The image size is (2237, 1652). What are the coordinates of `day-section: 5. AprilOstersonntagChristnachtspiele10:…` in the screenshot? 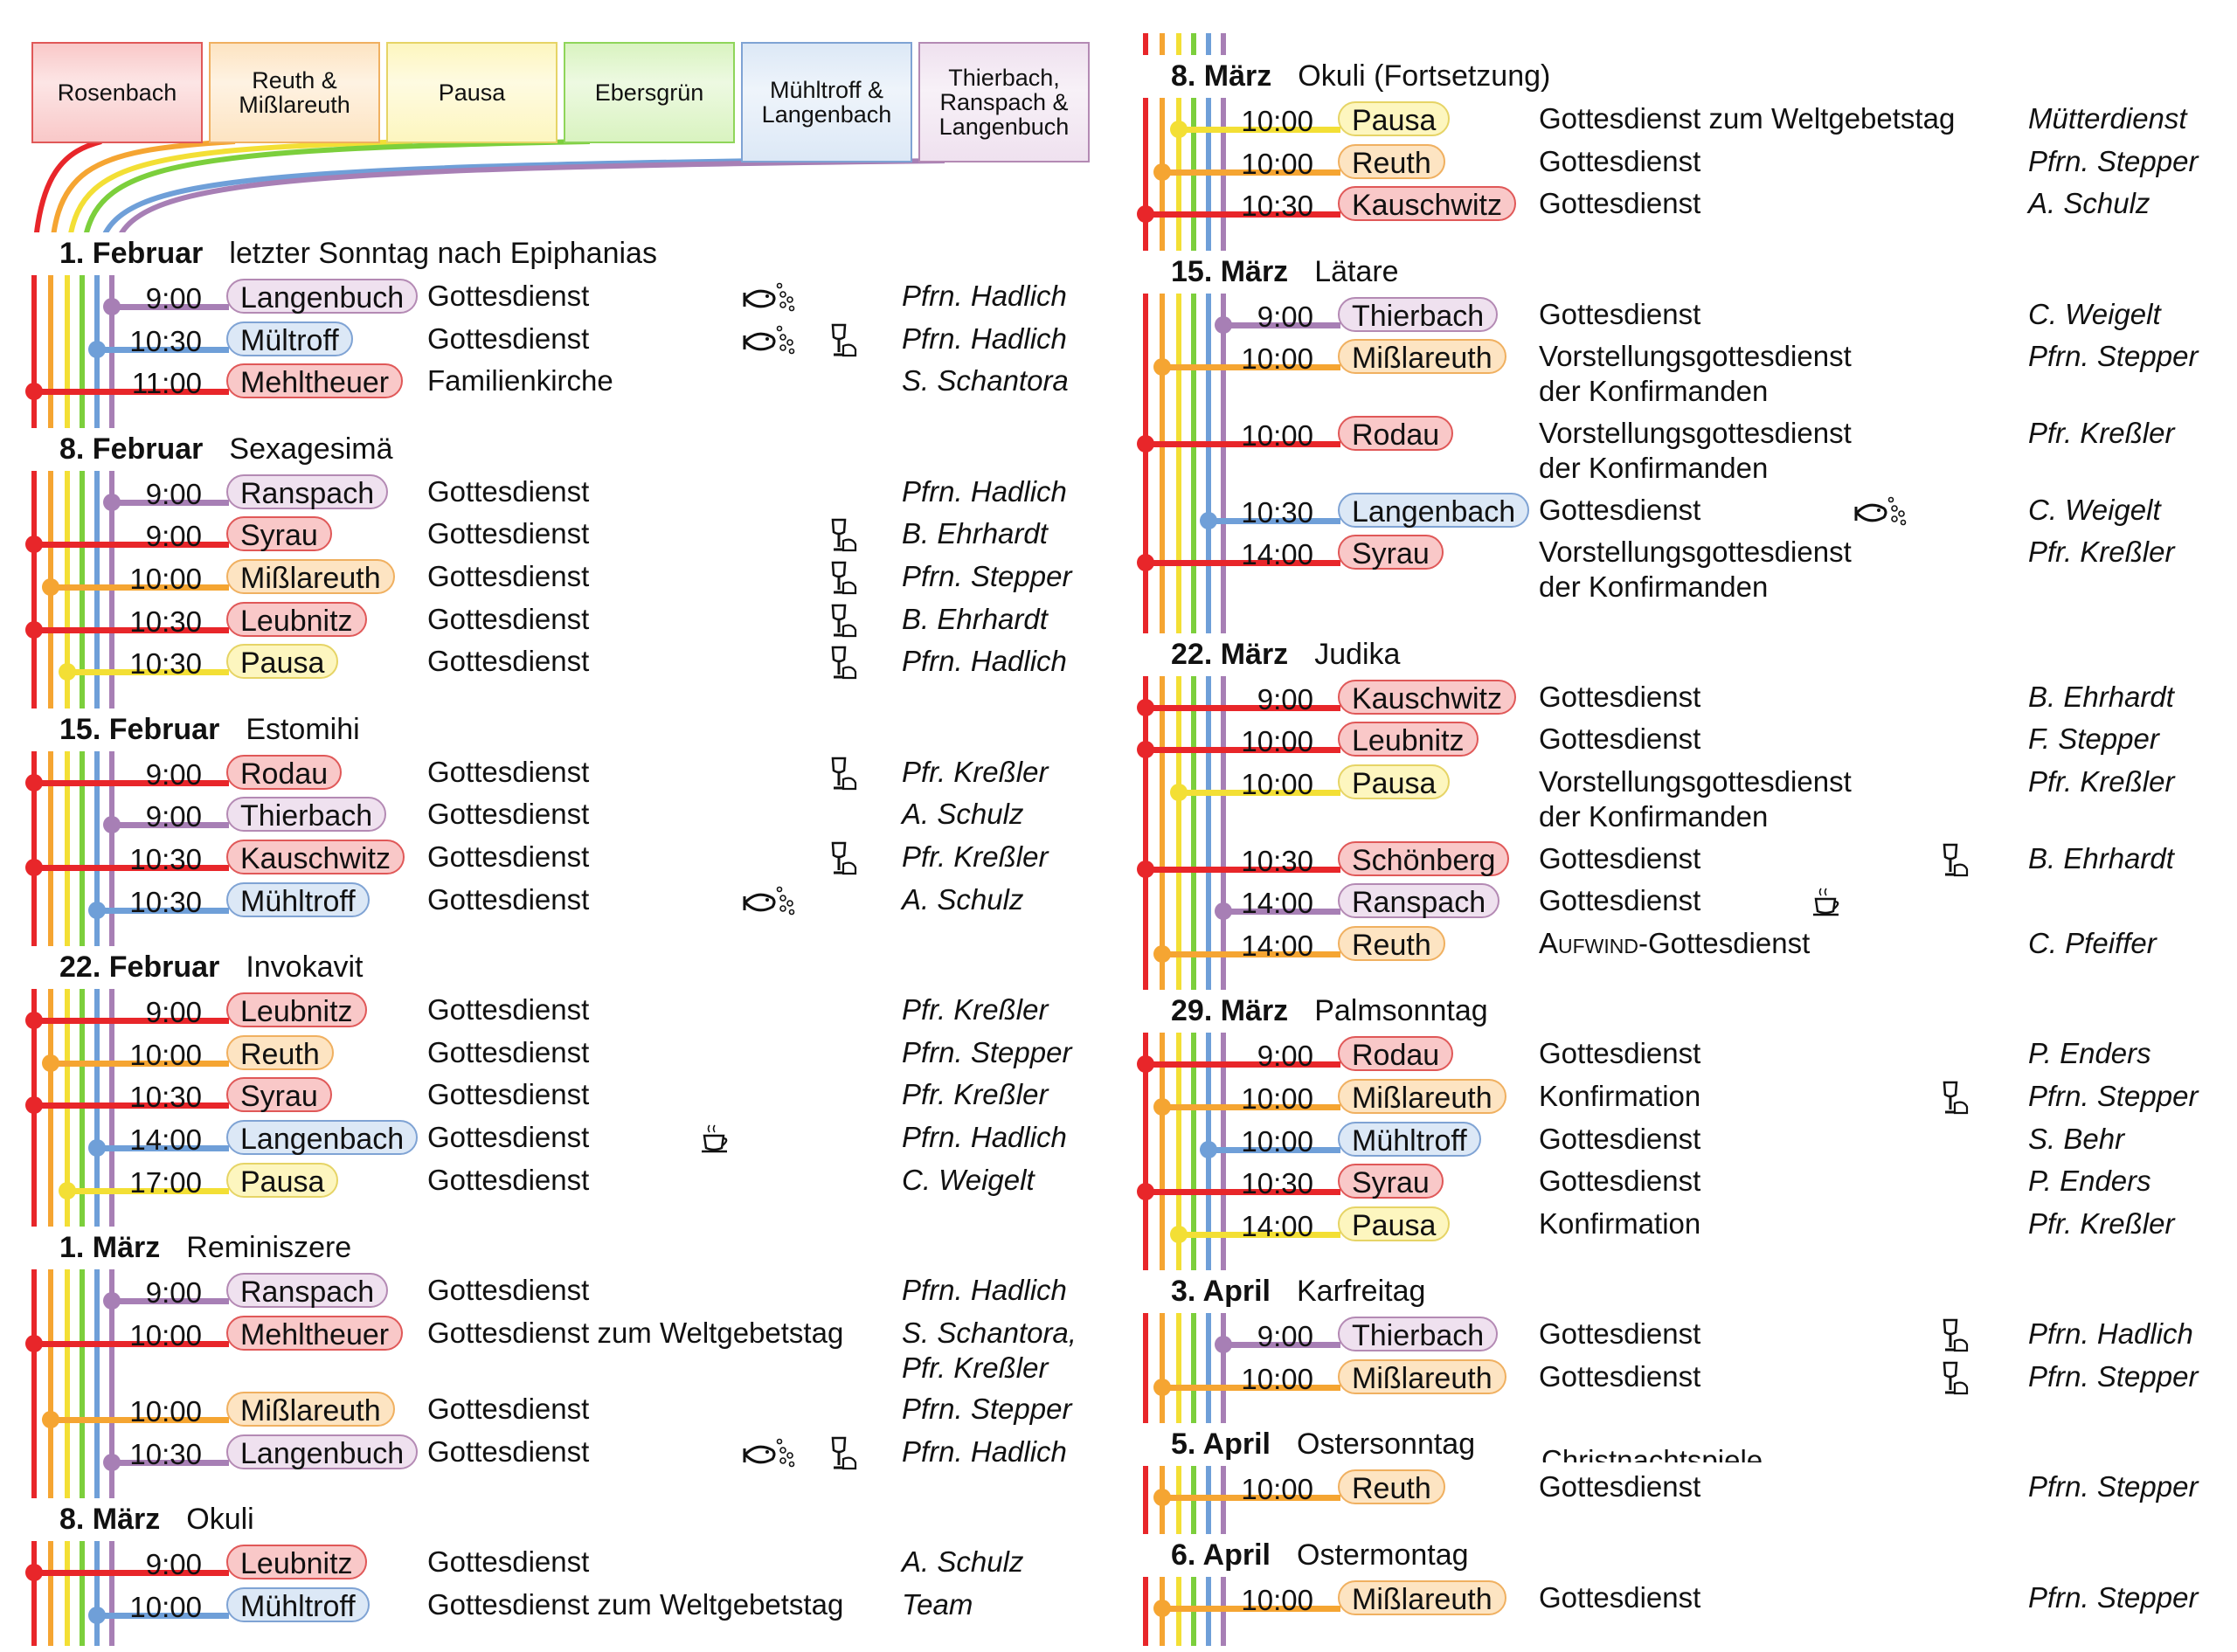 It's located at (1674, 1466).